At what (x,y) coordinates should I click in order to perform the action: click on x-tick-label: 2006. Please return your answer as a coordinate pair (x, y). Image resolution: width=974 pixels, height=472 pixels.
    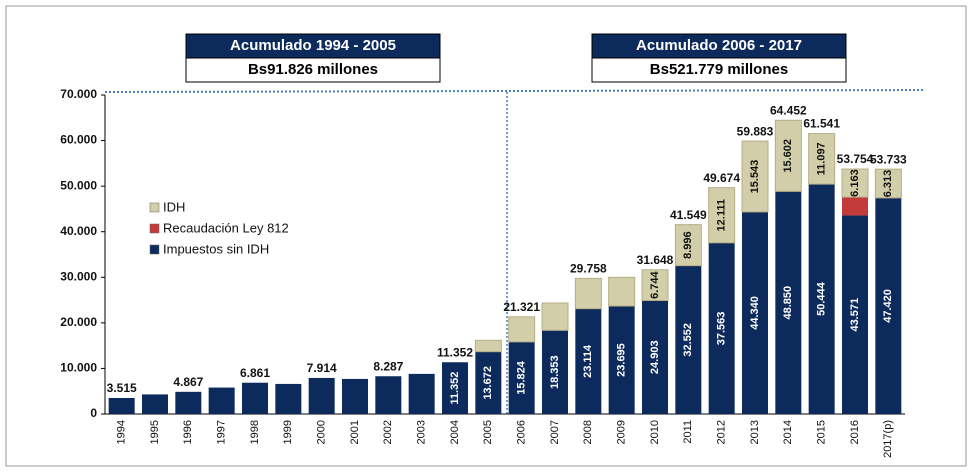
    Looking at the image, I should click on (522, 432).